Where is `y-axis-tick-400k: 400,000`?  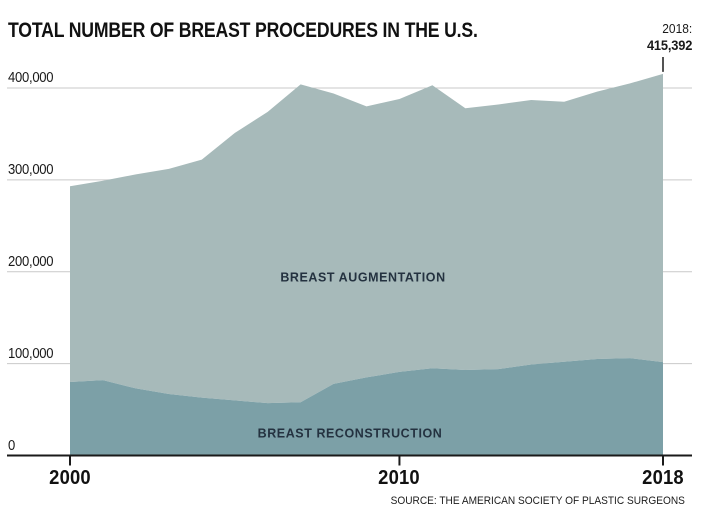 y-axis-tick-400k: 400,000 is located at coordinates (31, 78).